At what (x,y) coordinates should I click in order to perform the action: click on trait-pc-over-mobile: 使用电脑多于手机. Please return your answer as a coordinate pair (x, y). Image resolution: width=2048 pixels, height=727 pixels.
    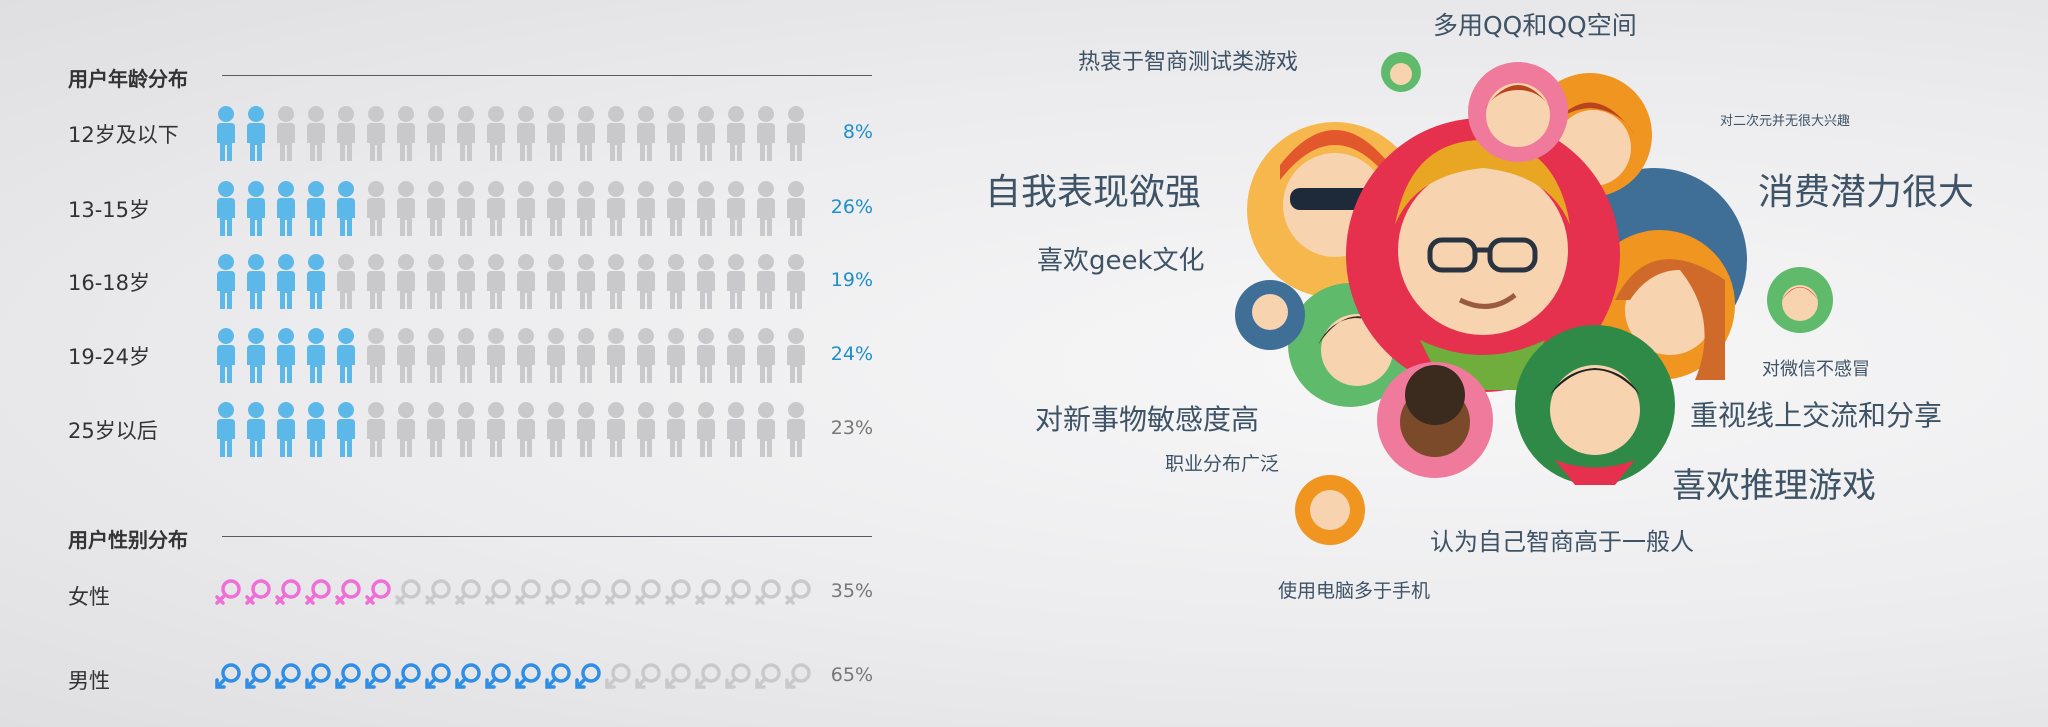
    Looking at the image, I should click on (1354, 591).